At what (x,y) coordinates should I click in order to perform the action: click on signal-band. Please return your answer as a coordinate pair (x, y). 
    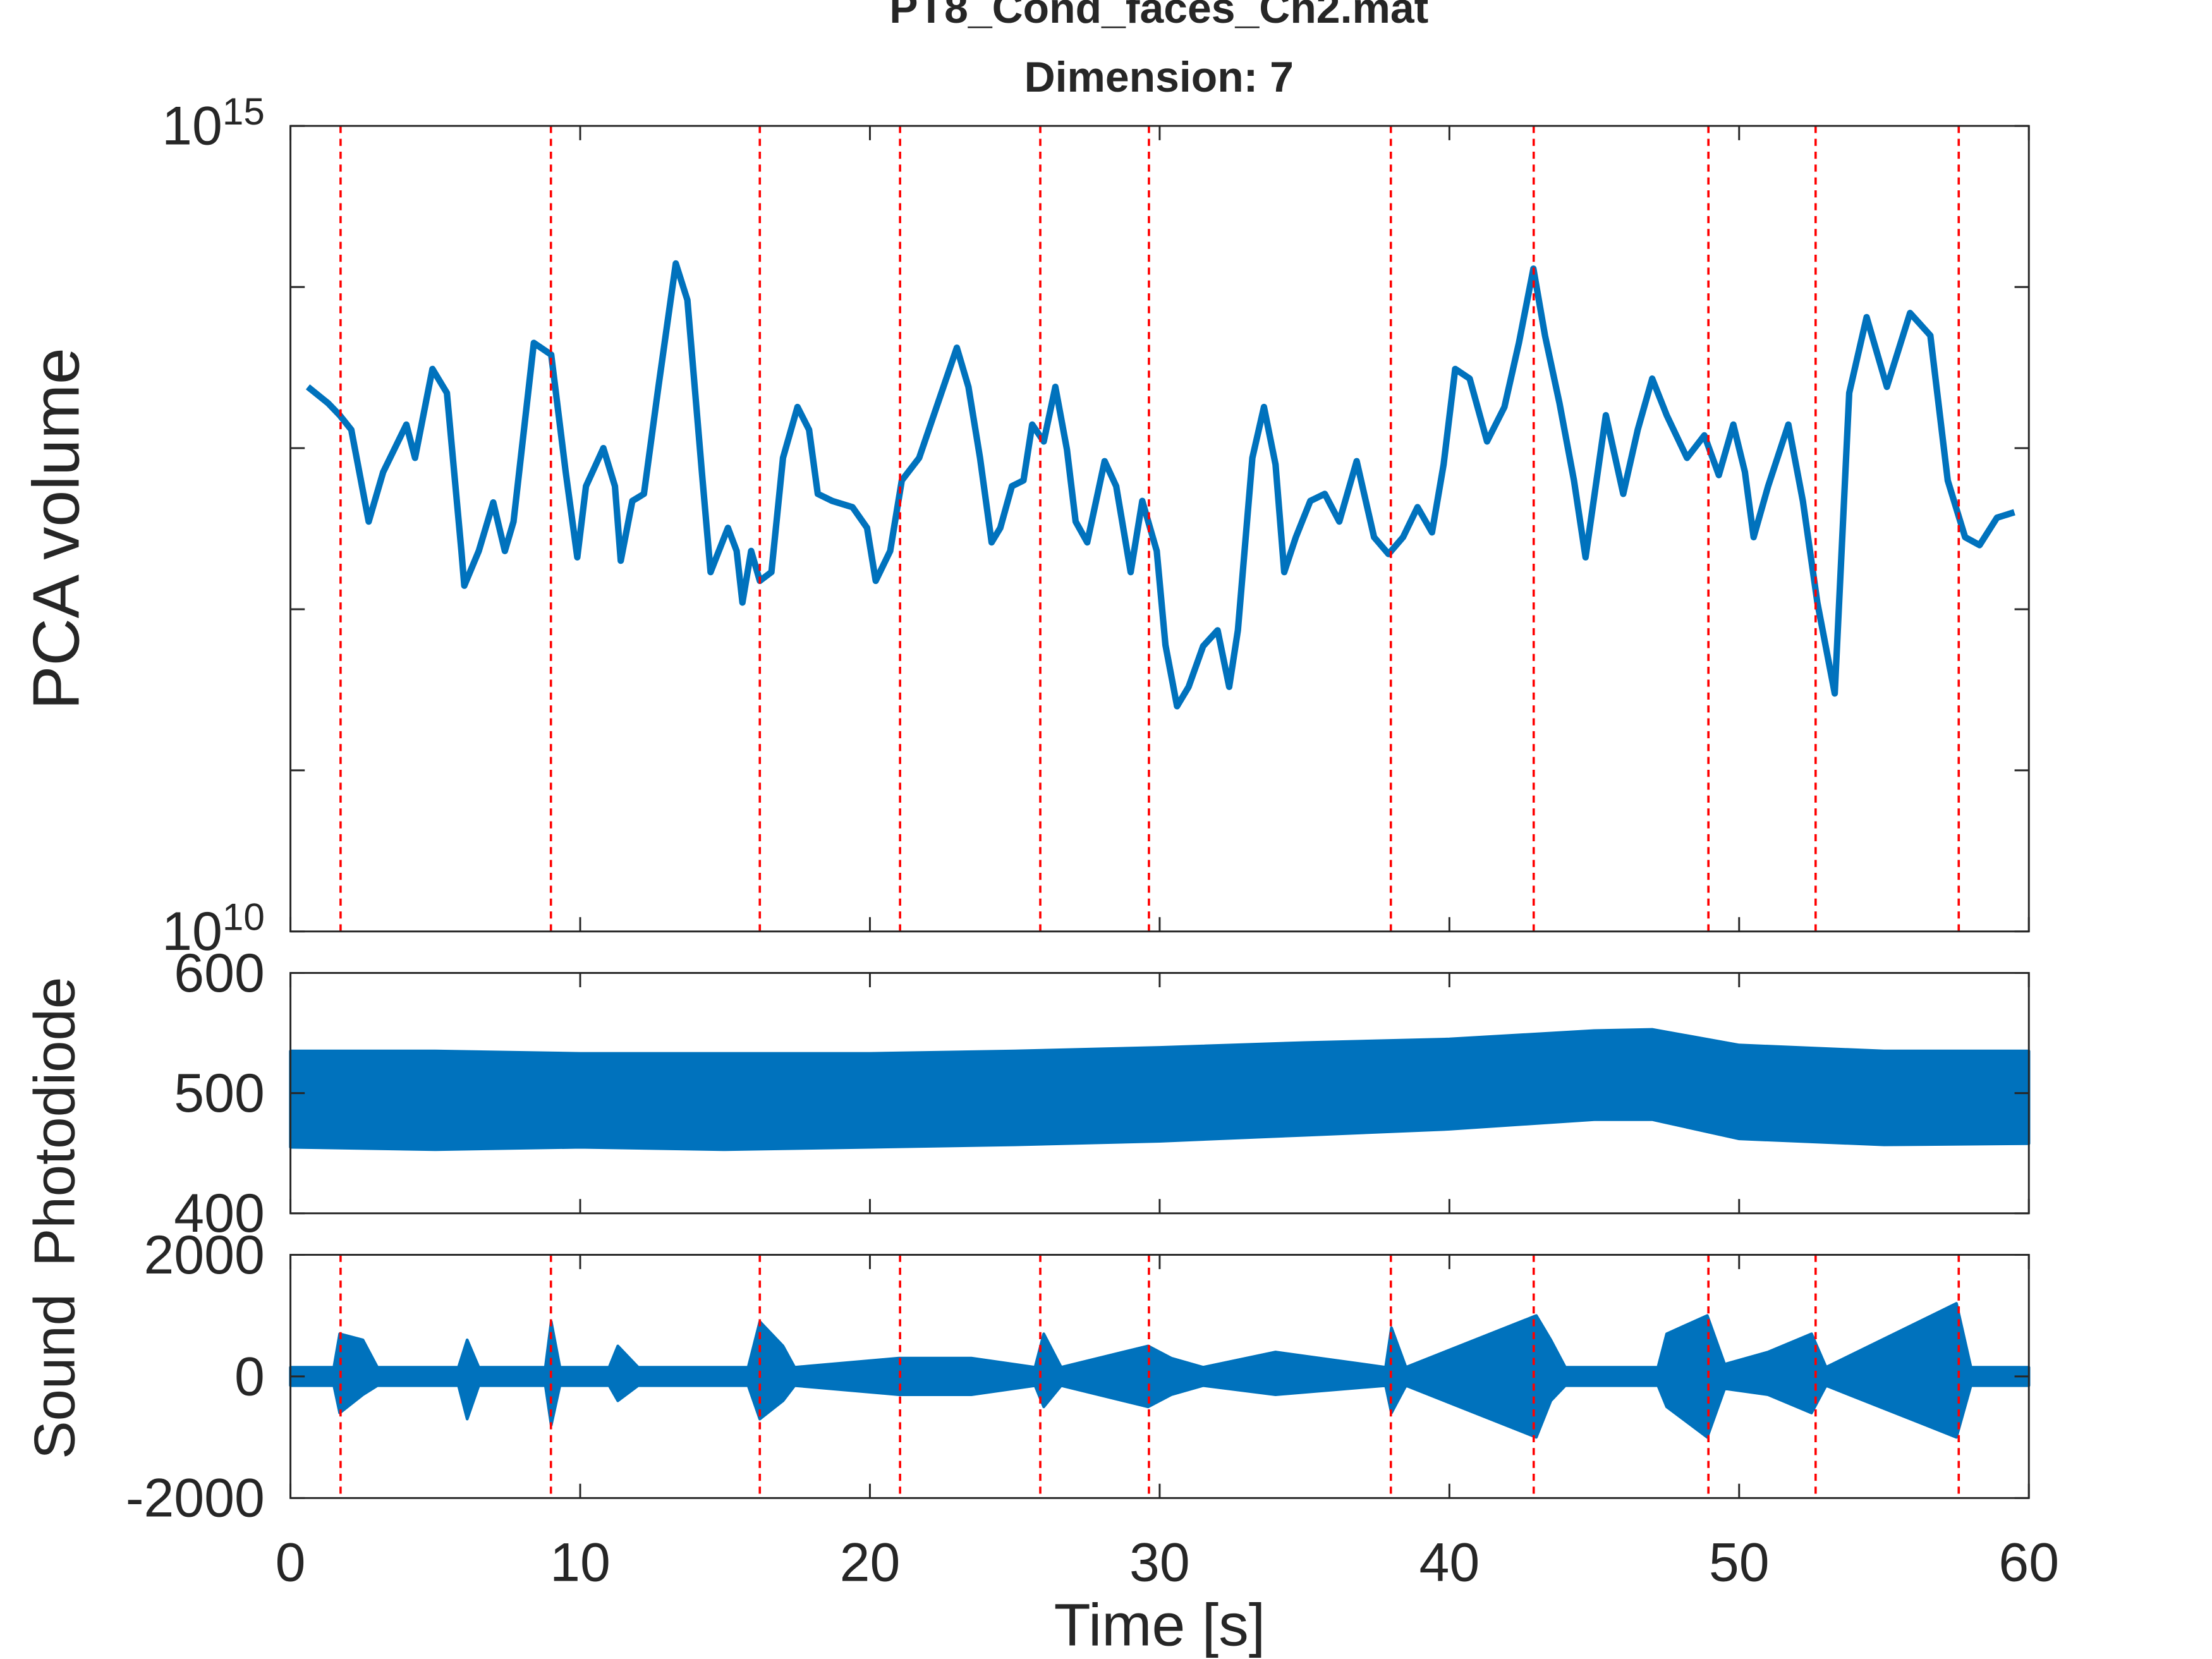
    Looking at the image, I should click on (1160, 1090).